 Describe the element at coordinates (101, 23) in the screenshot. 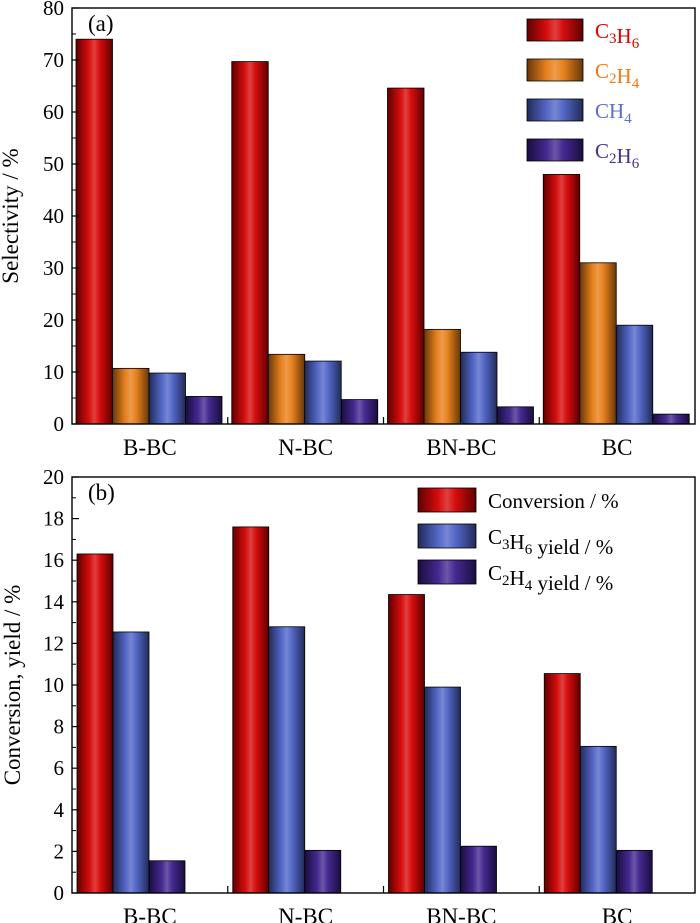

I see `panel-a-panel-label: (a)` at that location.